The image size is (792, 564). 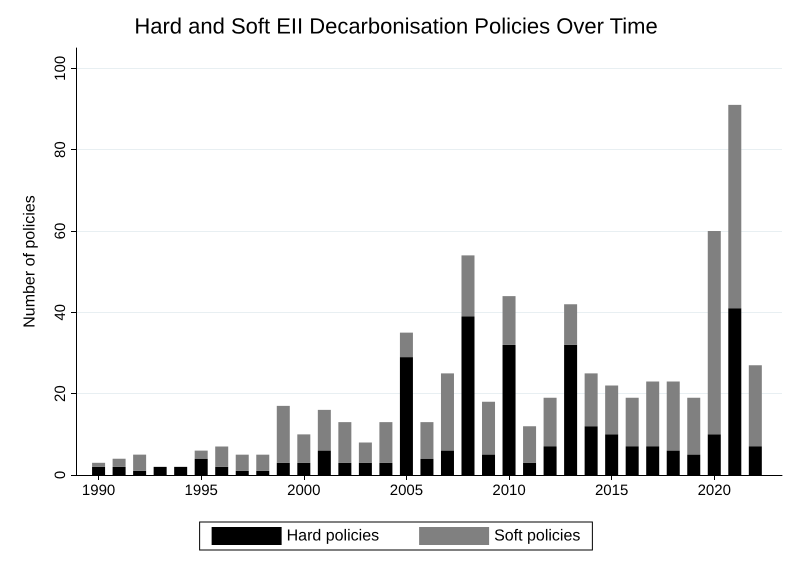 I want to click on y-tick-label: 20, so click(x=60, y=393).